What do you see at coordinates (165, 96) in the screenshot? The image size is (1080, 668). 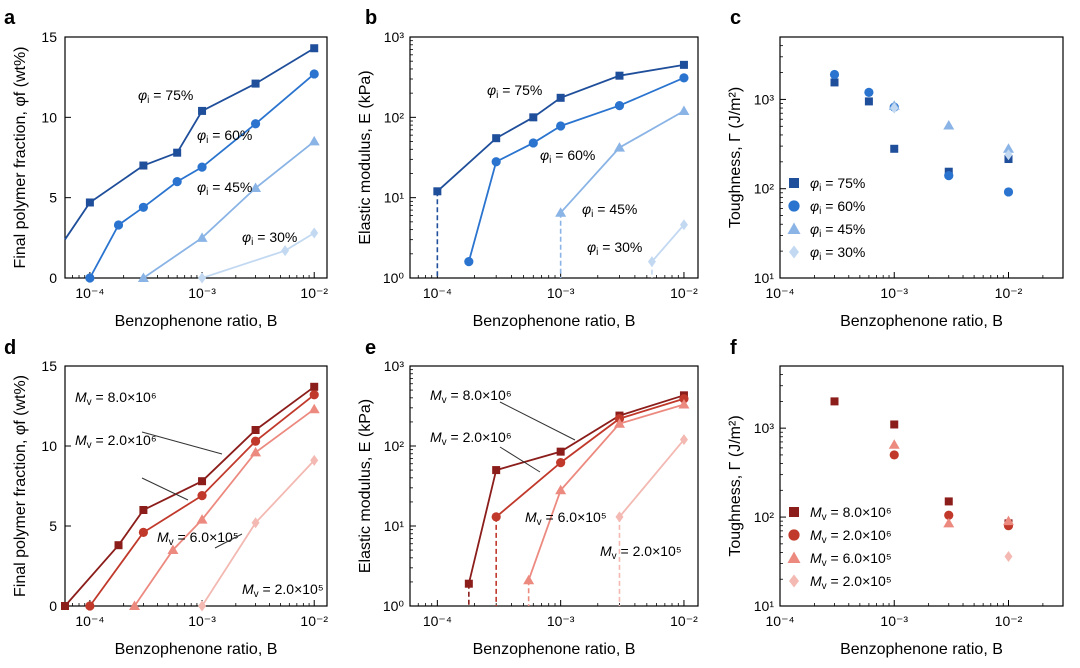 I see `series-annotation: φi = 75%` at bounding box center [165, 96].